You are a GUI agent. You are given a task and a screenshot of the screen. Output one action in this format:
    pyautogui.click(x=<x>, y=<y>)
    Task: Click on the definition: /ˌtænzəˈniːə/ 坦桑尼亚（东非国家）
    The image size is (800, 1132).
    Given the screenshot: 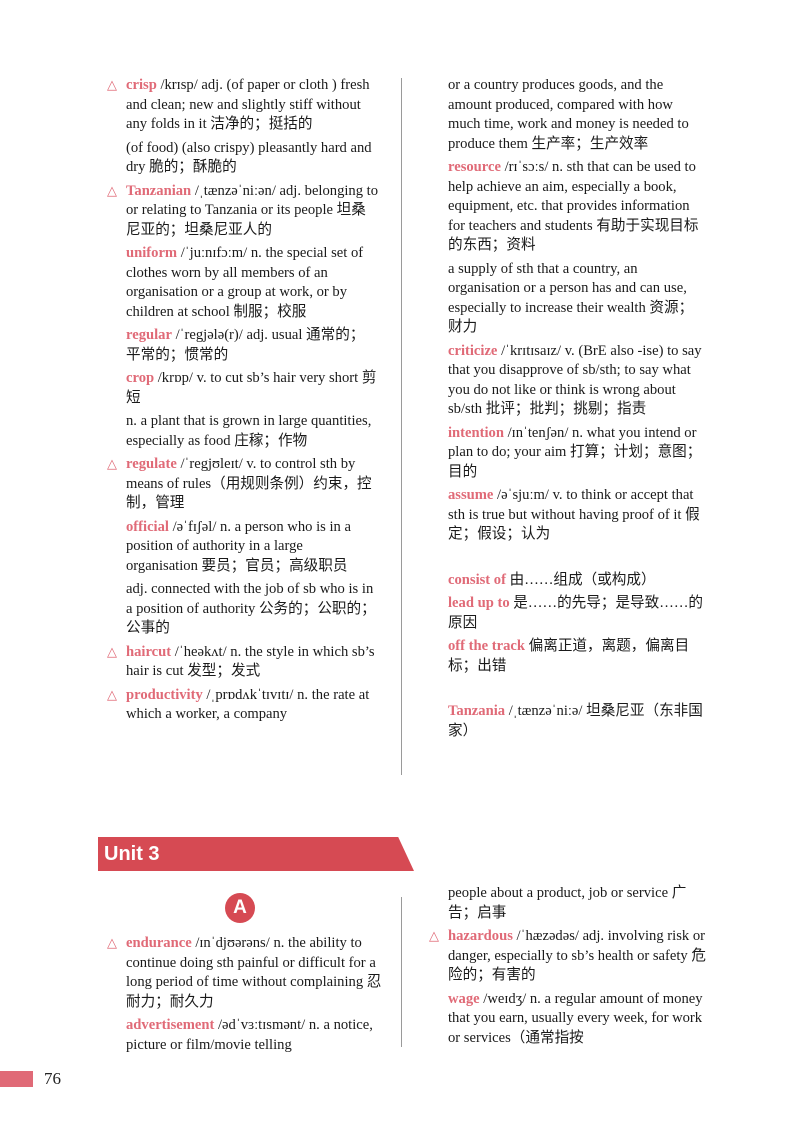 What is the action you would take?
    pyautogui.click(x=575, y=721)
    